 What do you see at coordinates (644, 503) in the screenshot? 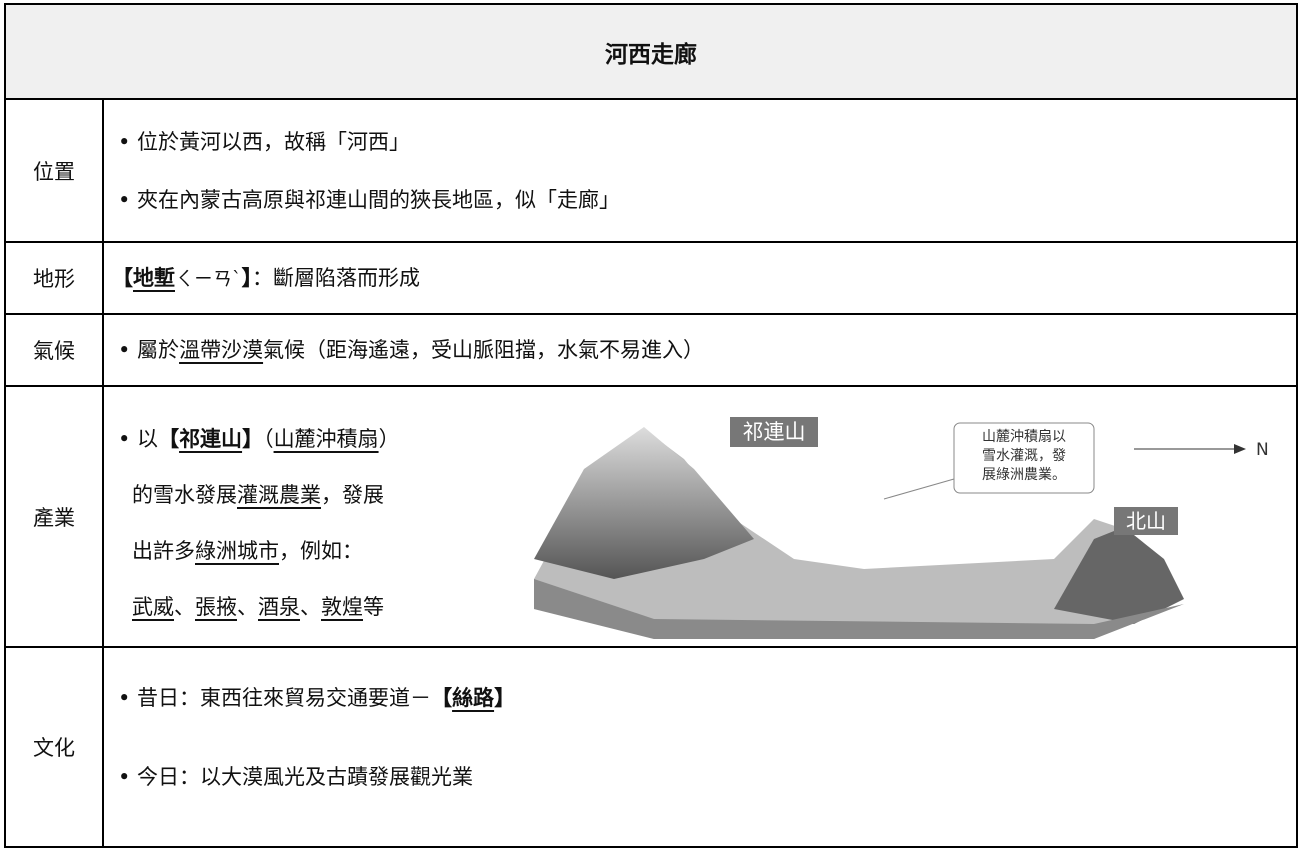
I see `mountain` at bounding box center [644, 503].